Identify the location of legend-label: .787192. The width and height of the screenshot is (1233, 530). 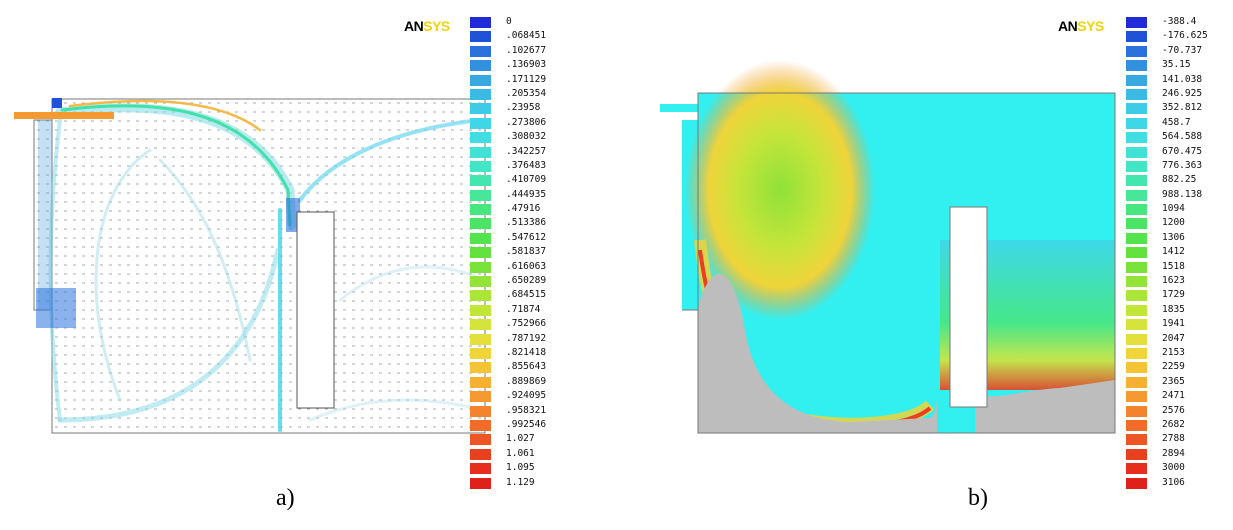
(526, 338).